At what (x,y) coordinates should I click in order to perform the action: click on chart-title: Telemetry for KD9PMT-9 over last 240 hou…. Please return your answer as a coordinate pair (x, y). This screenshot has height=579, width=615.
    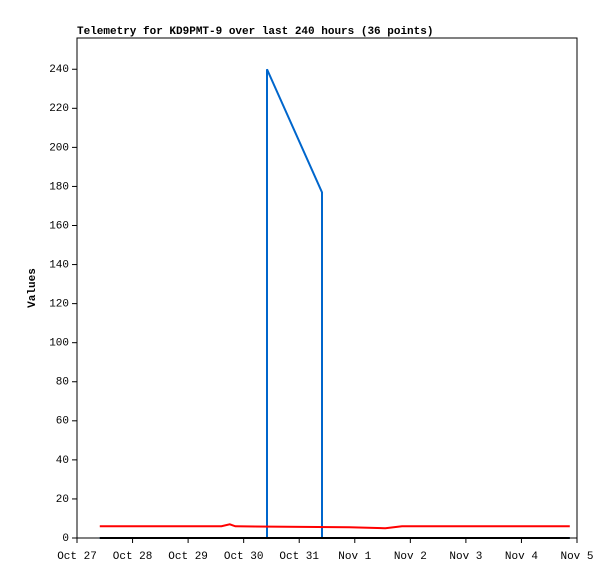
    Looking at the image, I should click on (255, 32).